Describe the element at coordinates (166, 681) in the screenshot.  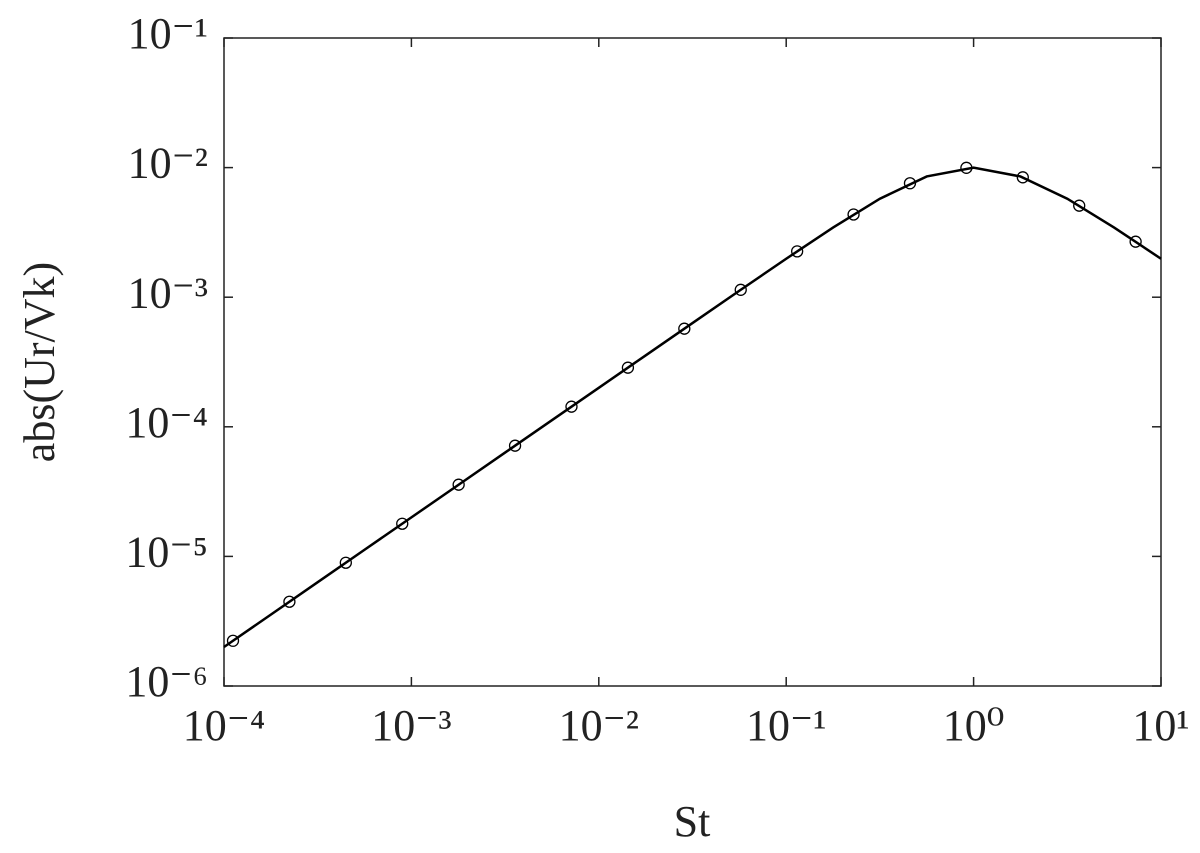
I see `y-tick-label: 10⁻⁶` at that location.